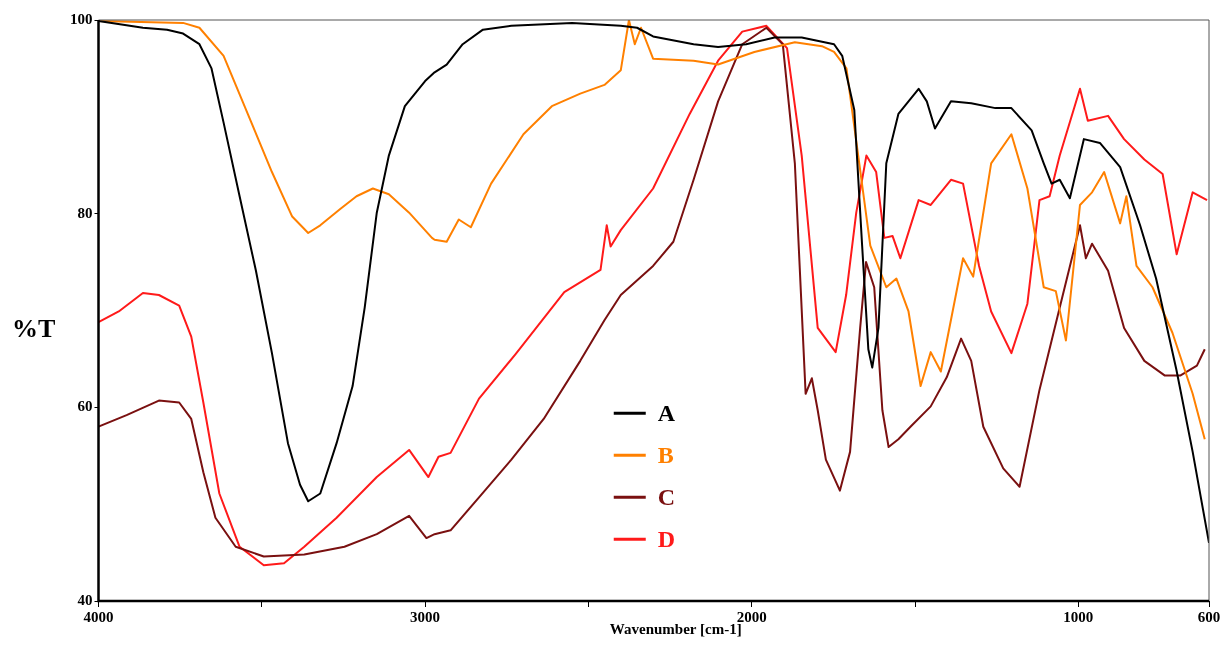 The width and height of the screenshot is (1231, 647). Describe the element at coordinates (85, 406) in the screenshot. I see `y-tick-label: 60` at that location.